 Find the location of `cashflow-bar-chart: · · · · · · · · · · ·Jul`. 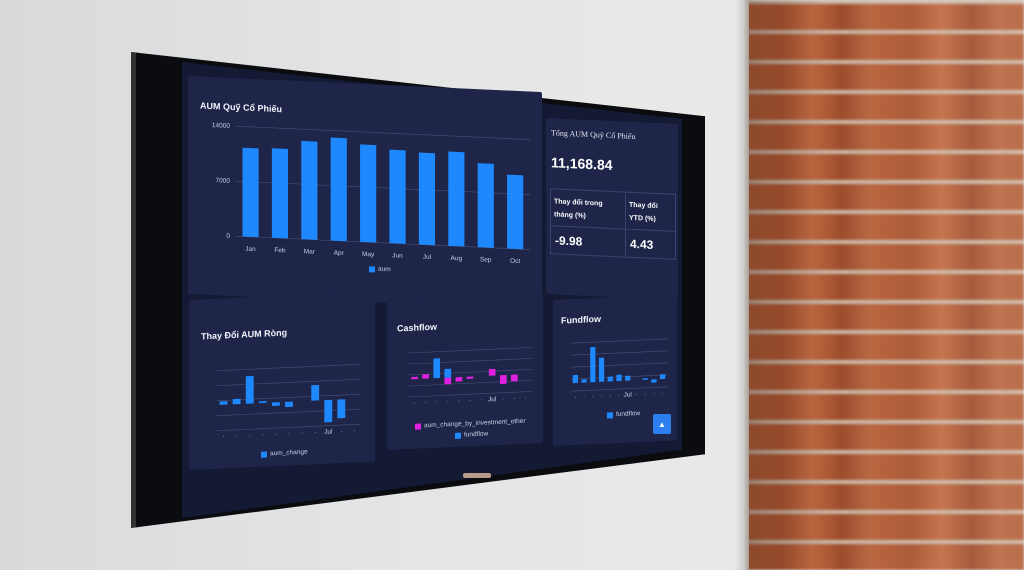

cashflow-bar-chart: · · · · · · · · · · ·Jul is located at coordinates (470, 377).